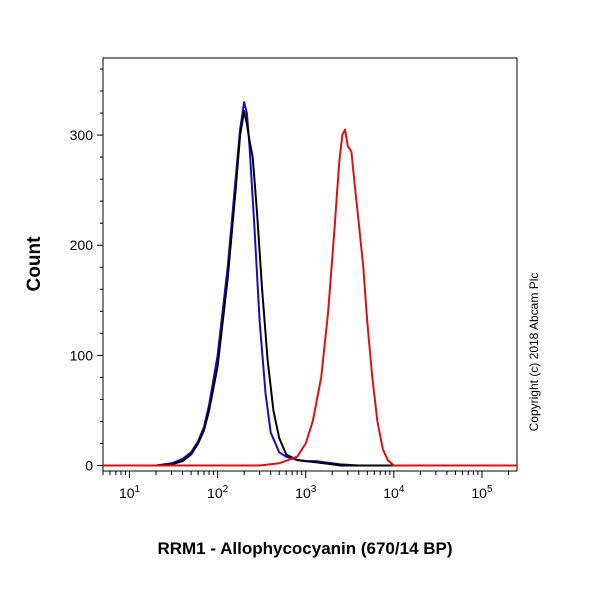 The height and width of the screenshot is (600, 600). Describe the element at coordinates (534, 352) in the screenshot. I see `copyright-notice: Copyright (c) 2018 Abcam Plc` at that location.